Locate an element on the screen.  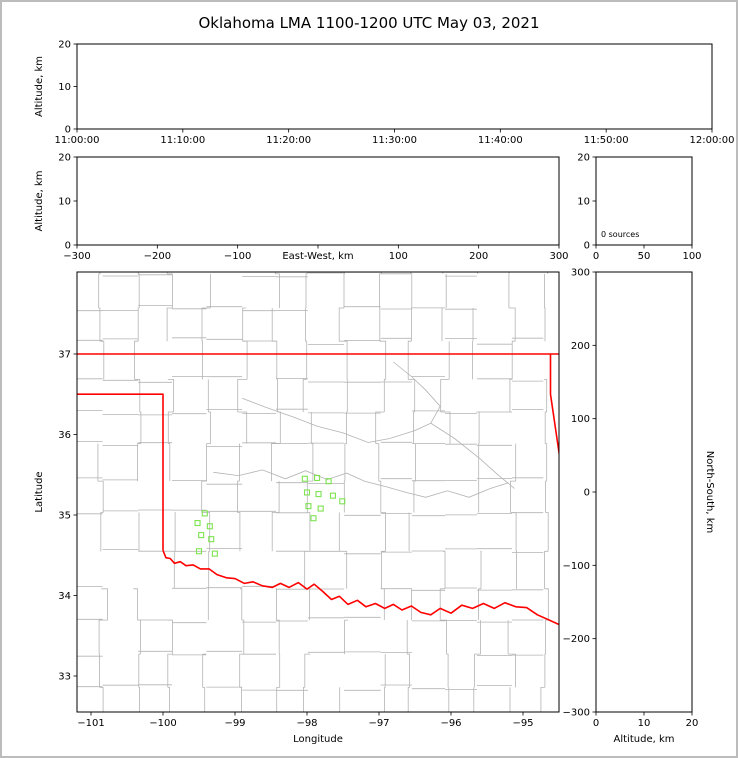
x-tick-label: 11:20:00 is located at coordinates (288, 140).